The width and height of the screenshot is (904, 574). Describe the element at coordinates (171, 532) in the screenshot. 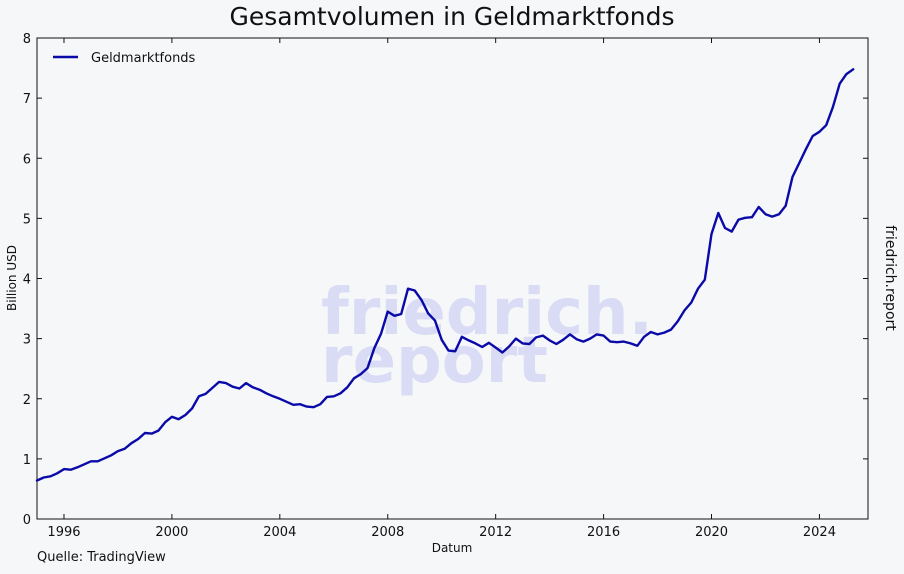

I see `x-tick-label: 2000` at that location.